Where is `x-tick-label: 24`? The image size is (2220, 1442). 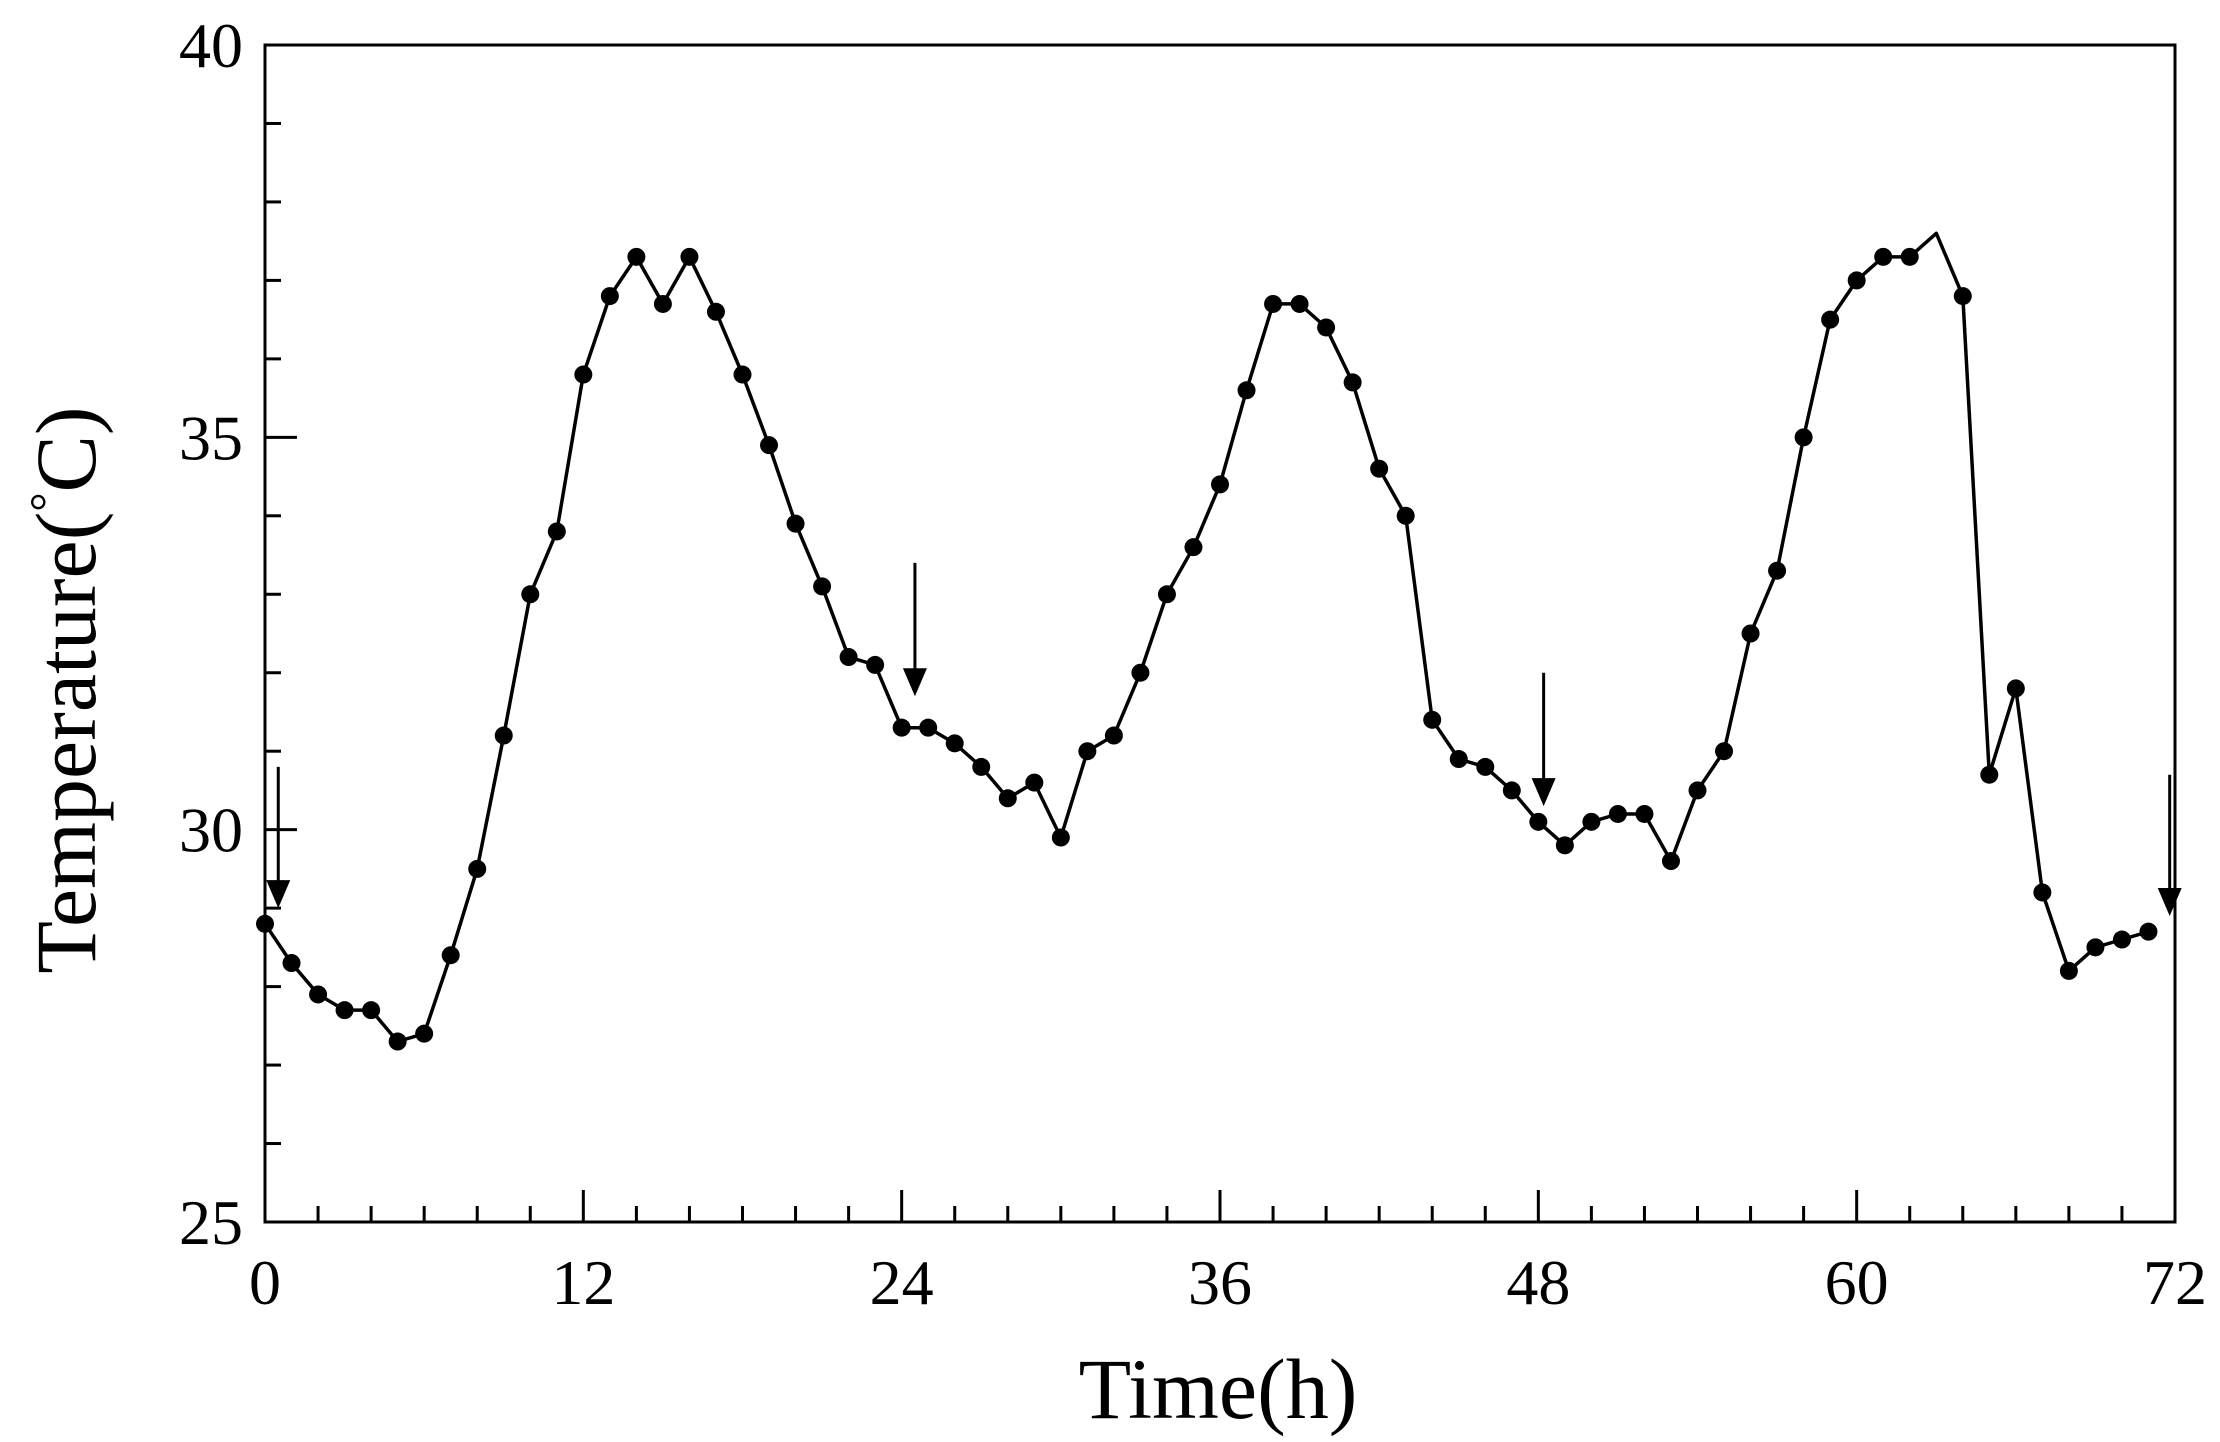 x-tick-label: 24 is located at coordinates (902, 1282).